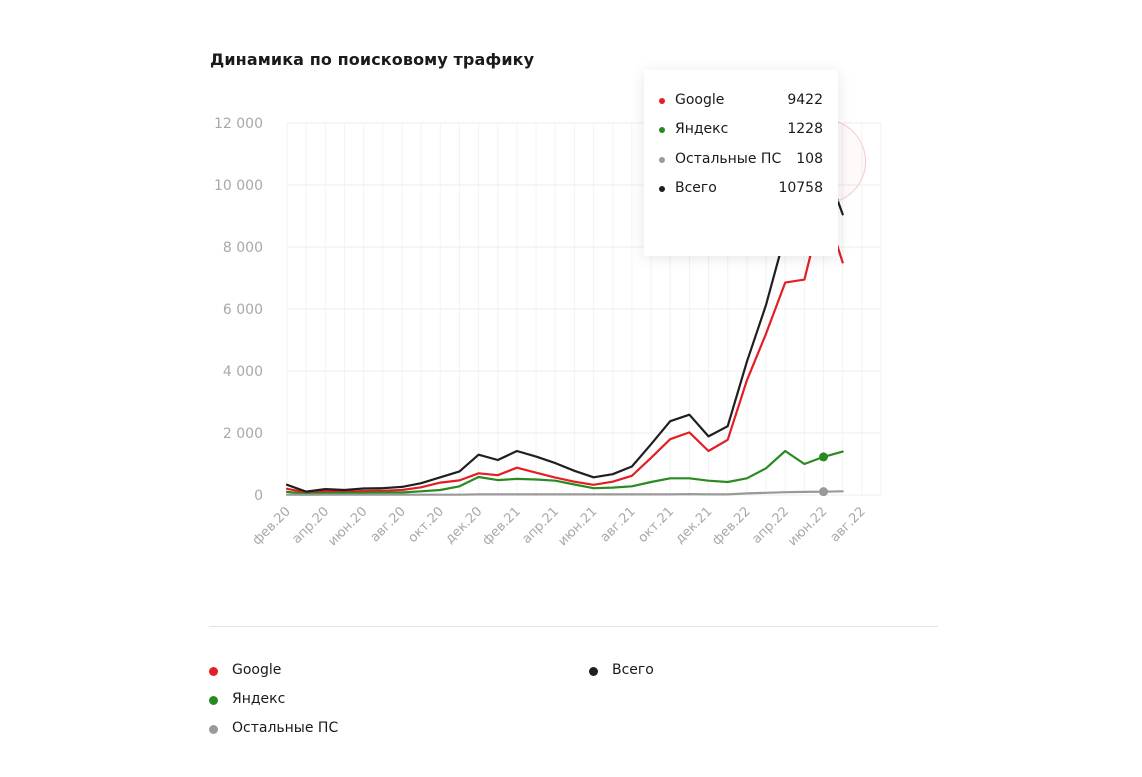  What do you see at coordinates (238, 186) in the screenshot?
I see `y-tick-label: 10 000` at bounding box center [238, 186].